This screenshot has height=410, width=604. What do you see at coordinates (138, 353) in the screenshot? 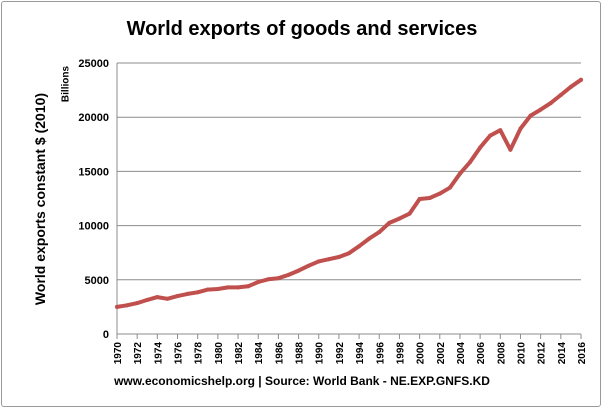
I see `x-tick-label: 1972` at bounding box center [138, 353].